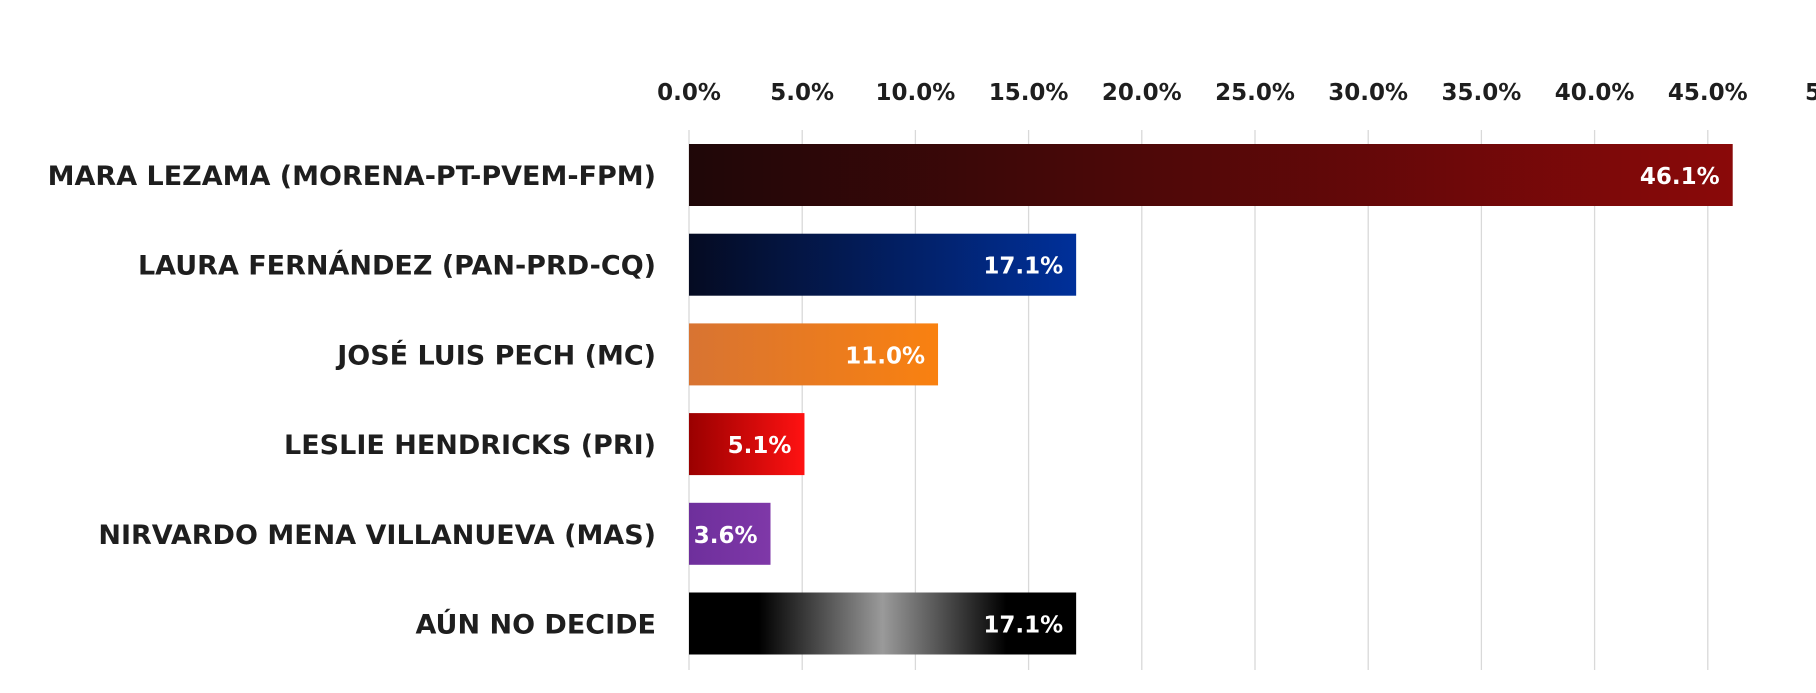  What do you see at coordinates (1680, 177) in the screenshot?
I see `value-label: 46.1%` at bounding box center [1680, 177].